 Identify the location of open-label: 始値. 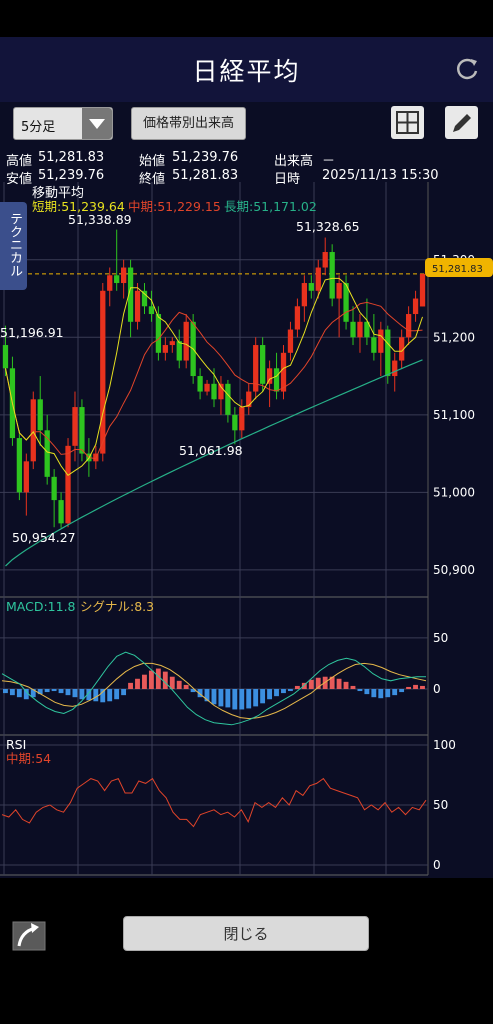
(152, 161).